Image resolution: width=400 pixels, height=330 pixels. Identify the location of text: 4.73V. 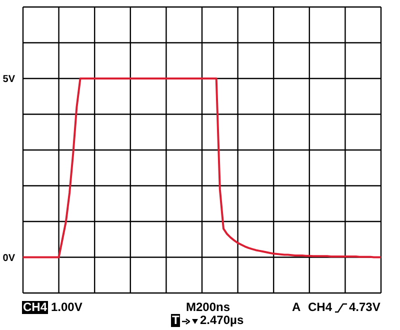
(364, 307).